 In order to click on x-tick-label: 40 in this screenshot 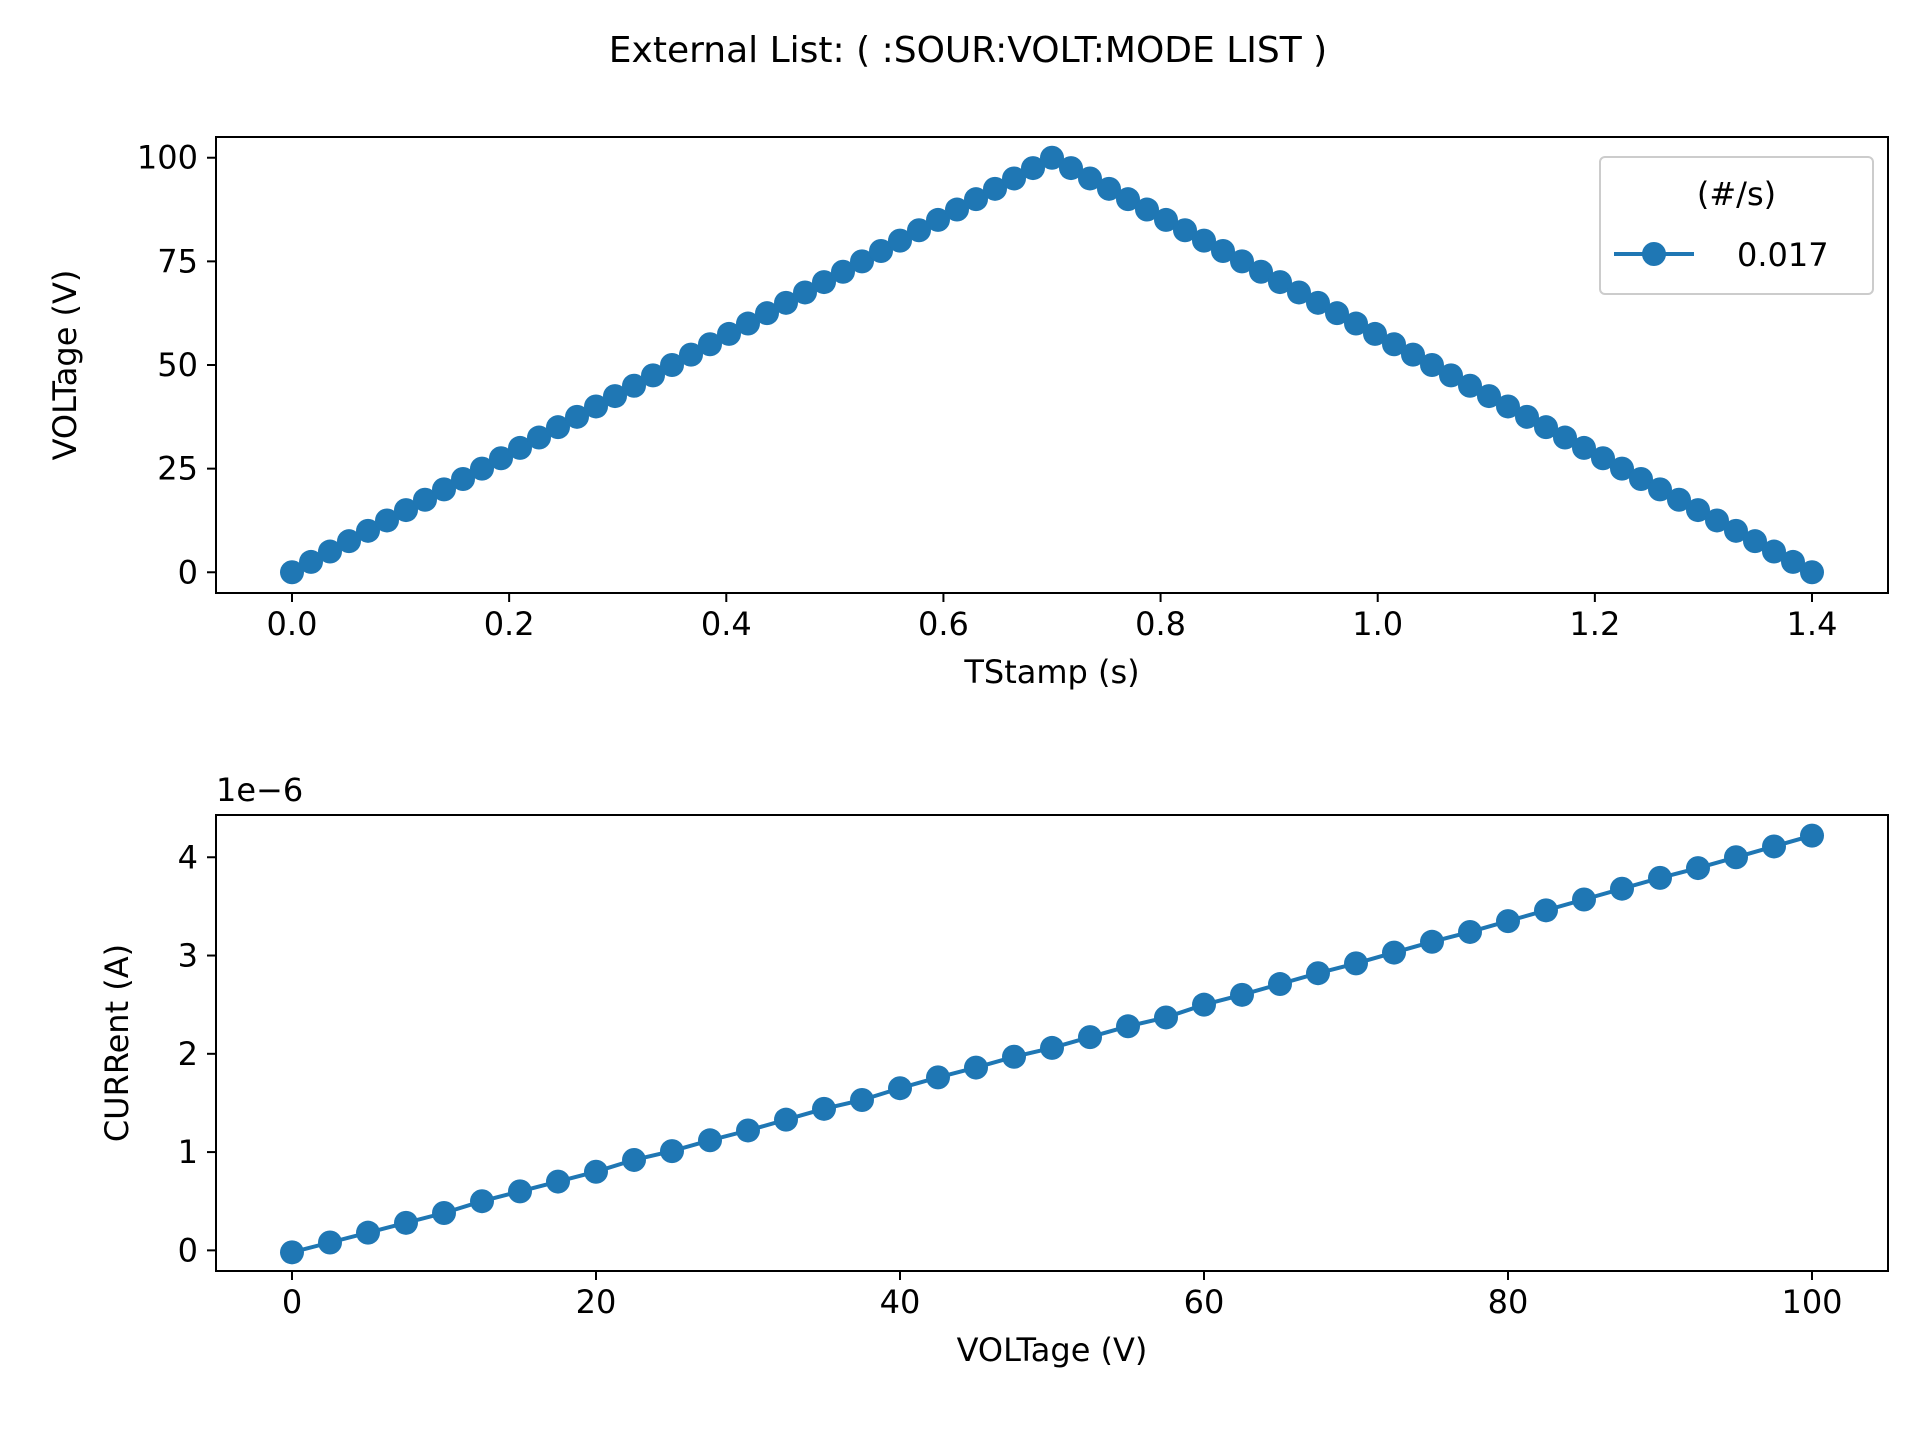, I will do `click(900, 1302)`.